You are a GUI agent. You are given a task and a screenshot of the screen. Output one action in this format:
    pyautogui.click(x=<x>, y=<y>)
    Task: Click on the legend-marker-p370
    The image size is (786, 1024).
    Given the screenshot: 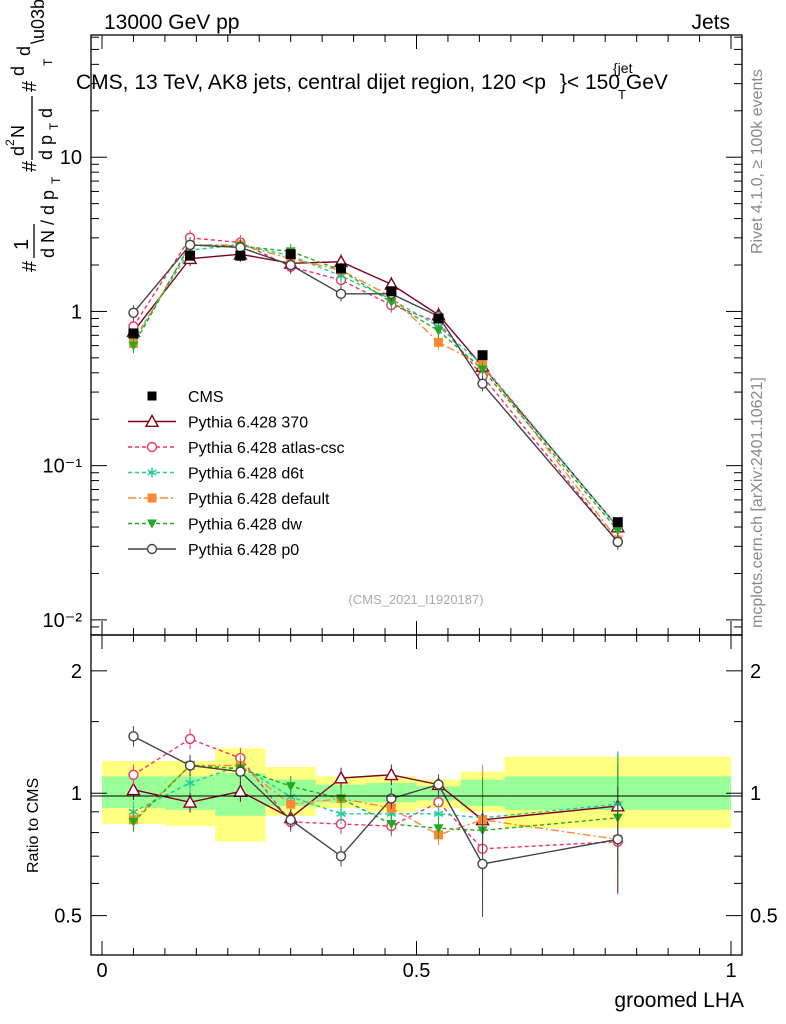 What is the action you would take?
    pyautogui.click(x=152, y=420)
    